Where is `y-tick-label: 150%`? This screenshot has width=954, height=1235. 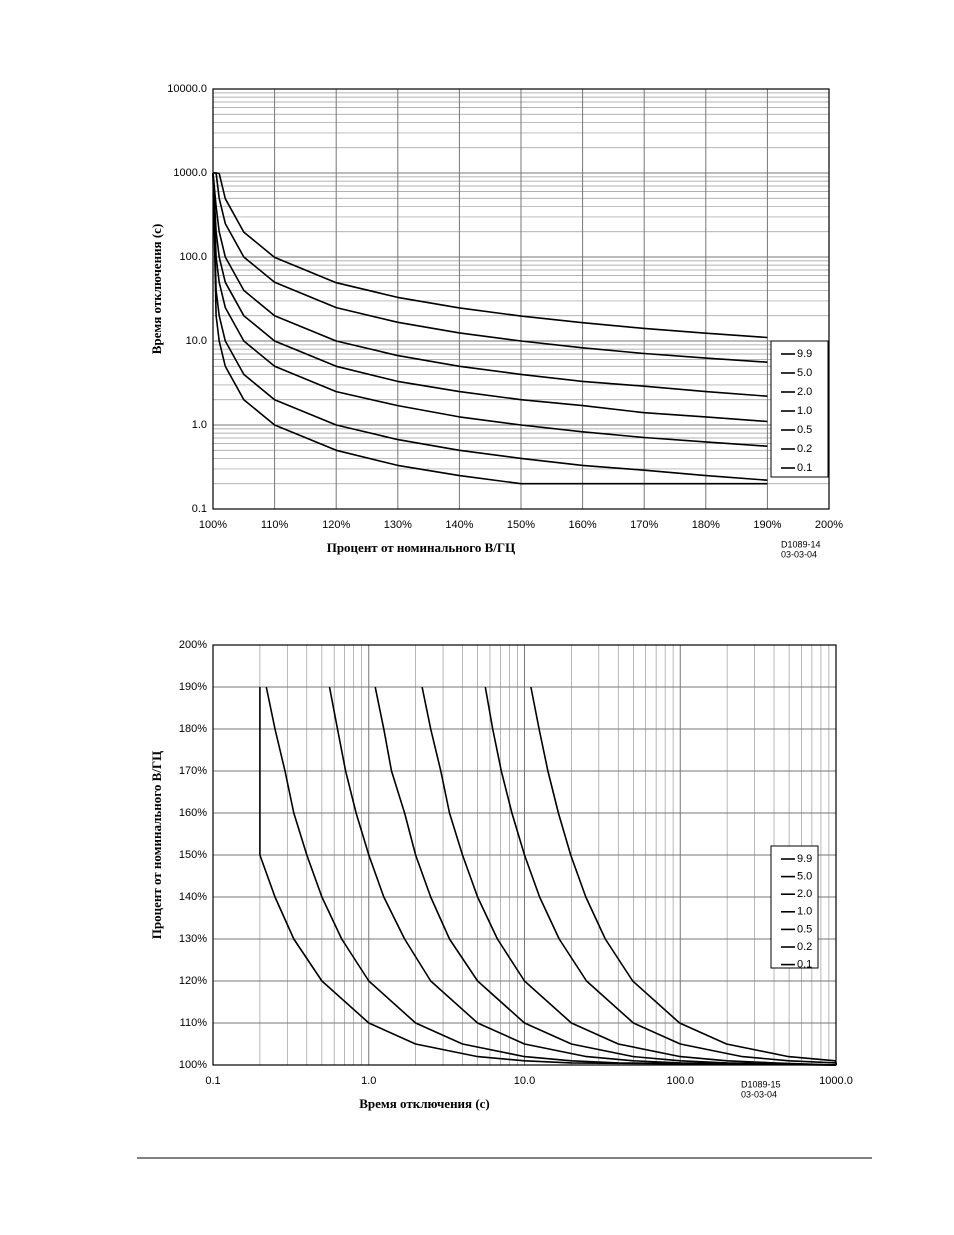
y-tick-label: 150% is located at coordinates (193, 855).